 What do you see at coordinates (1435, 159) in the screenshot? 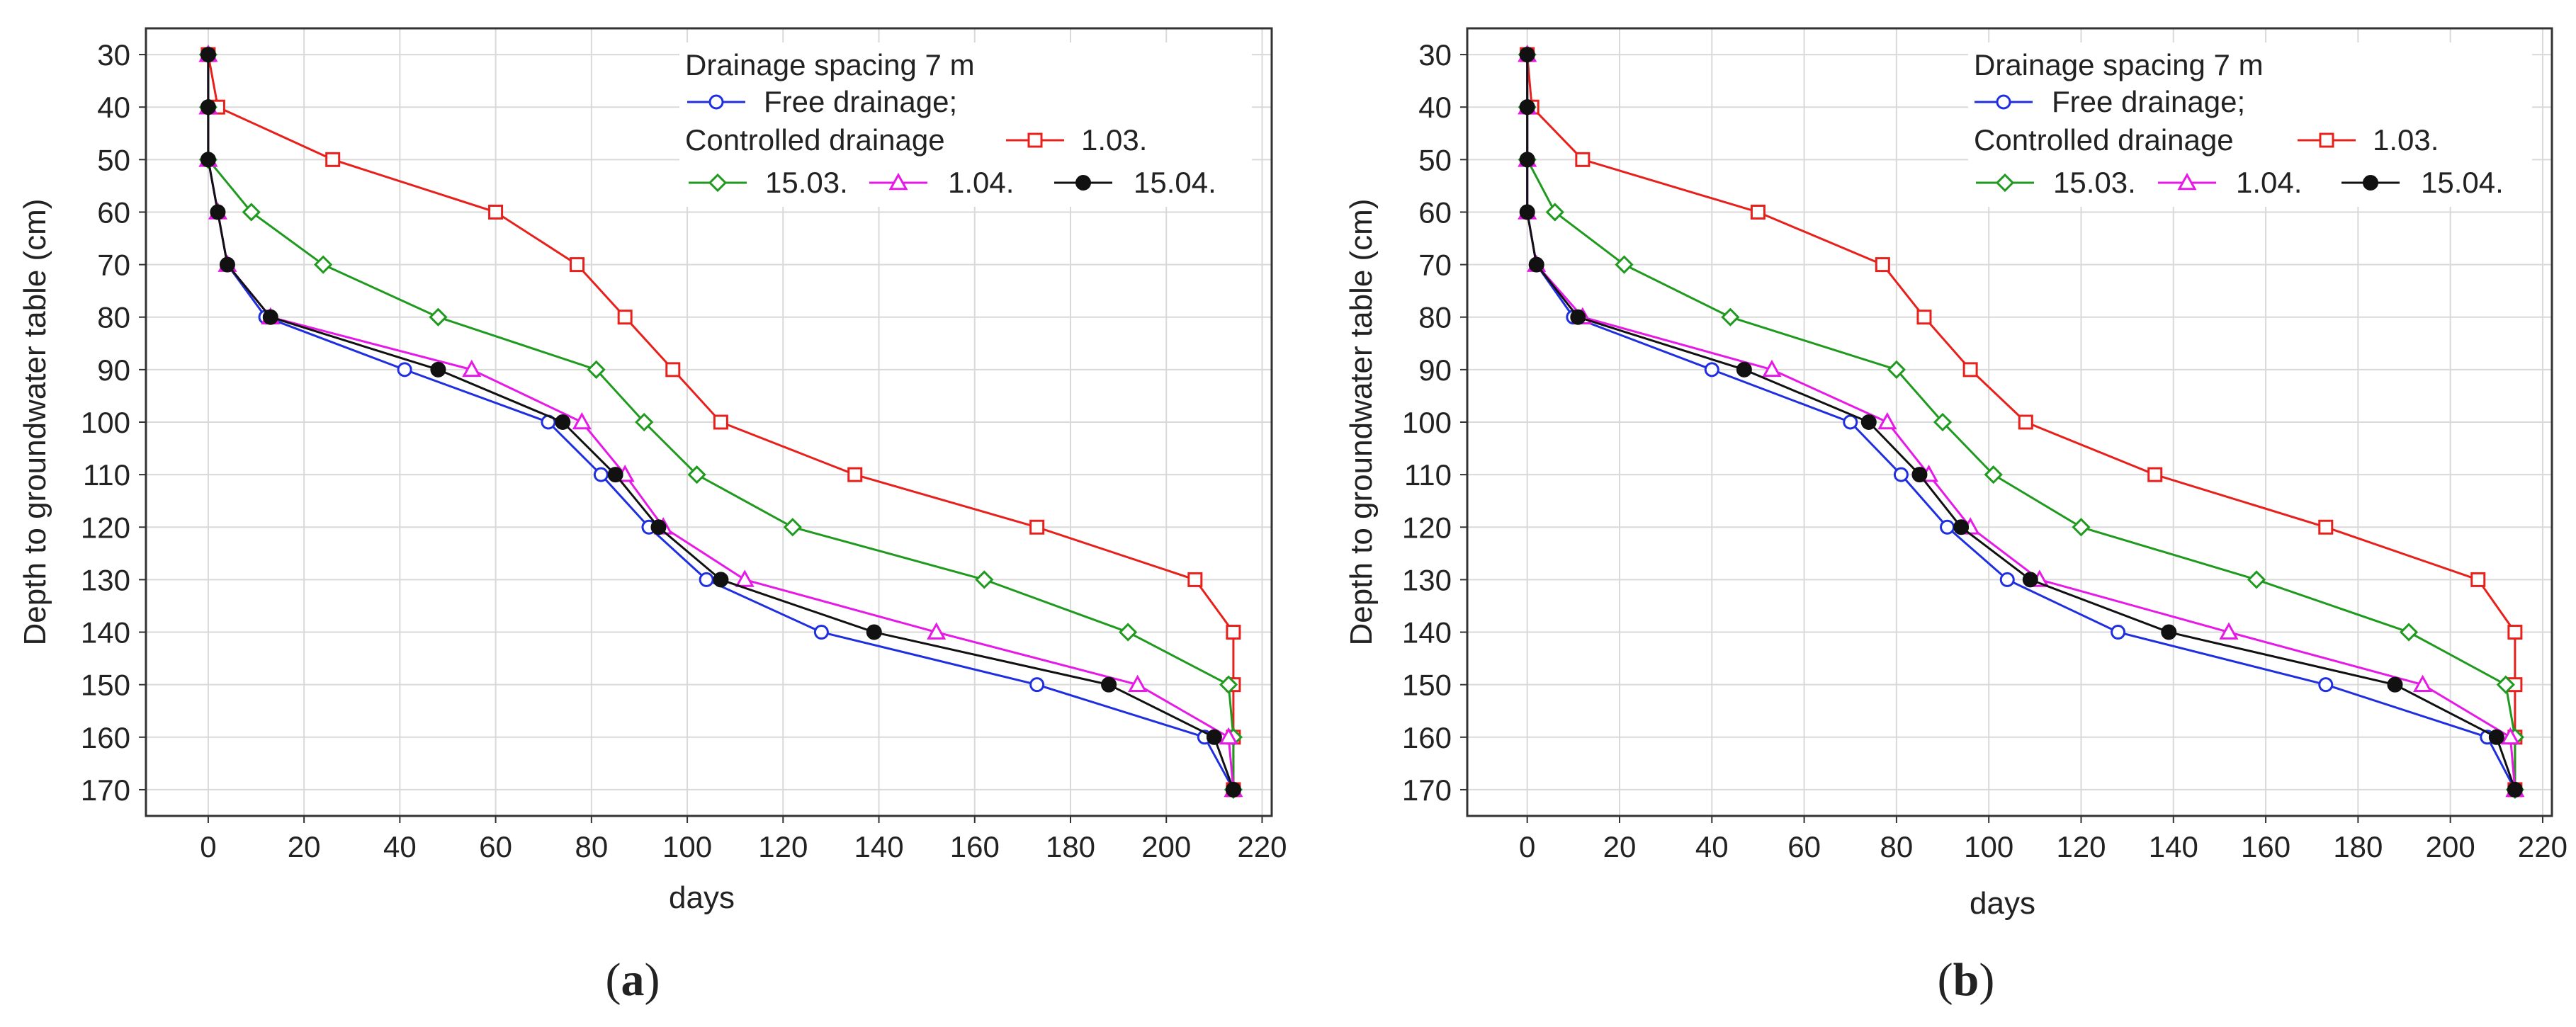
I see `y-tick-label: 50` at bounding box center [1435, 159].